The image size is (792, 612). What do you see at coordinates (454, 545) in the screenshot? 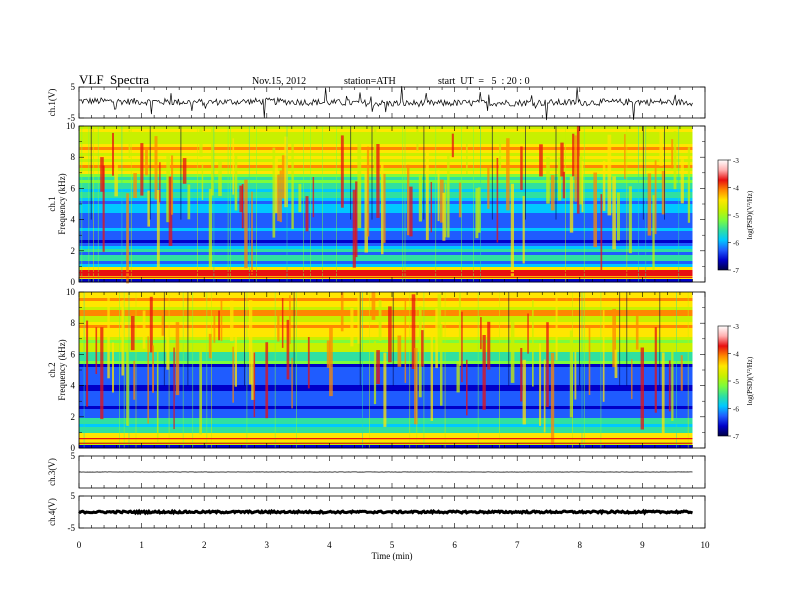
I see `x-tick-label: 6` at bounding box center [454, 545].